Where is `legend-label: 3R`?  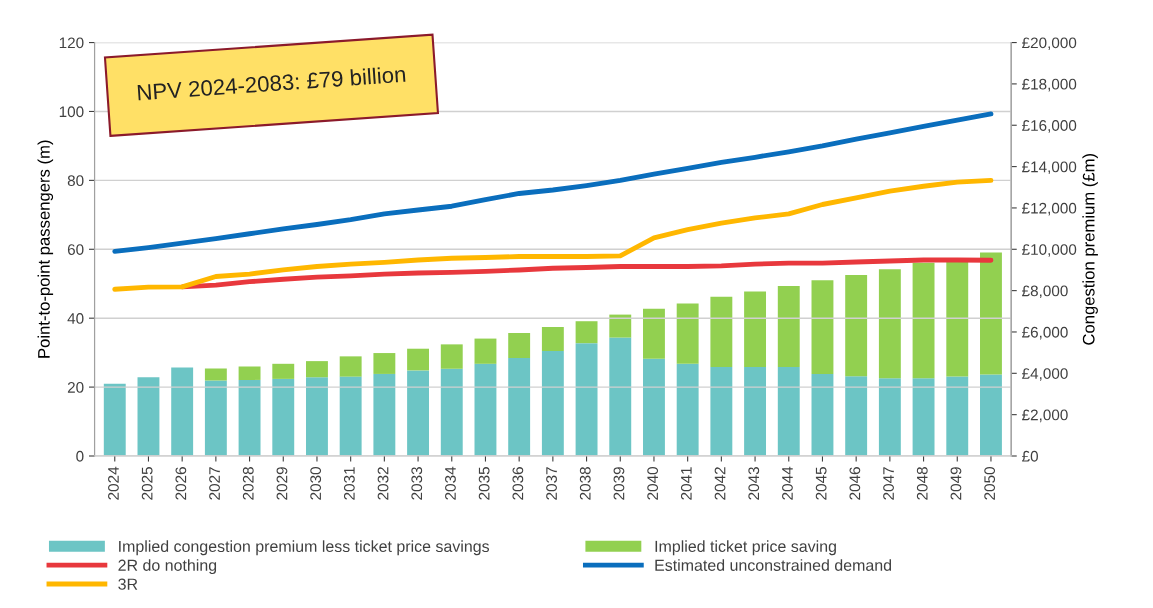
legend-label: 3R is located at coordinates (128, 584).